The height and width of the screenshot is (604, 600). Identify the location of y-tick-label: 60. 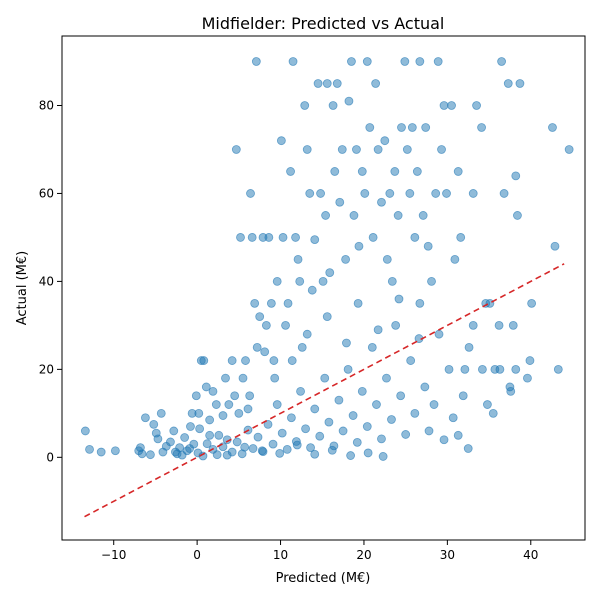
(46, 193).